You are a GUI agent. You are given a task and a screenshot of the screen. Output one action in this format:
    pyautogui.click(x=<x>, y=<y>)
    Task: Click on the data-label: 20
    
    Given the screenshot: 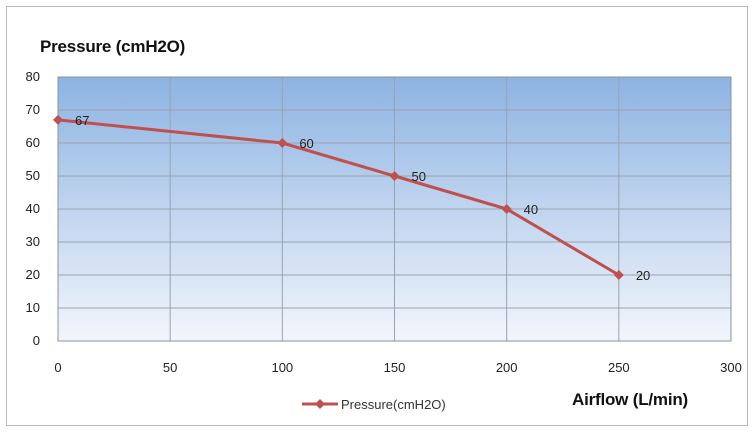 What is the action you would take?
    pyautogui.click(x=643, y=275)
    